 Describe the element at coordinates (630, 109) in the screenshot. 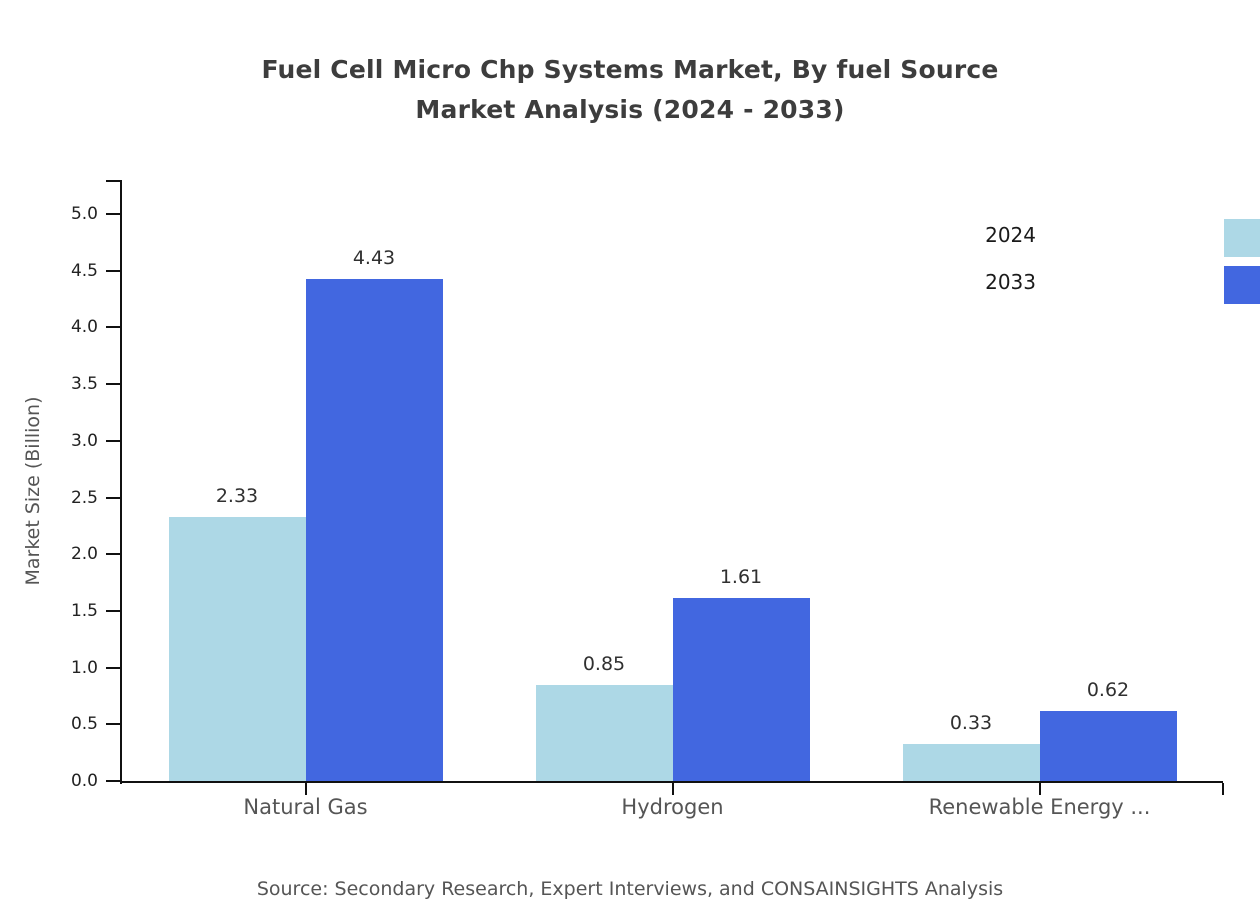

I see `chart-title-line-2: Market Analysis (2024 - 2033)` at that location.